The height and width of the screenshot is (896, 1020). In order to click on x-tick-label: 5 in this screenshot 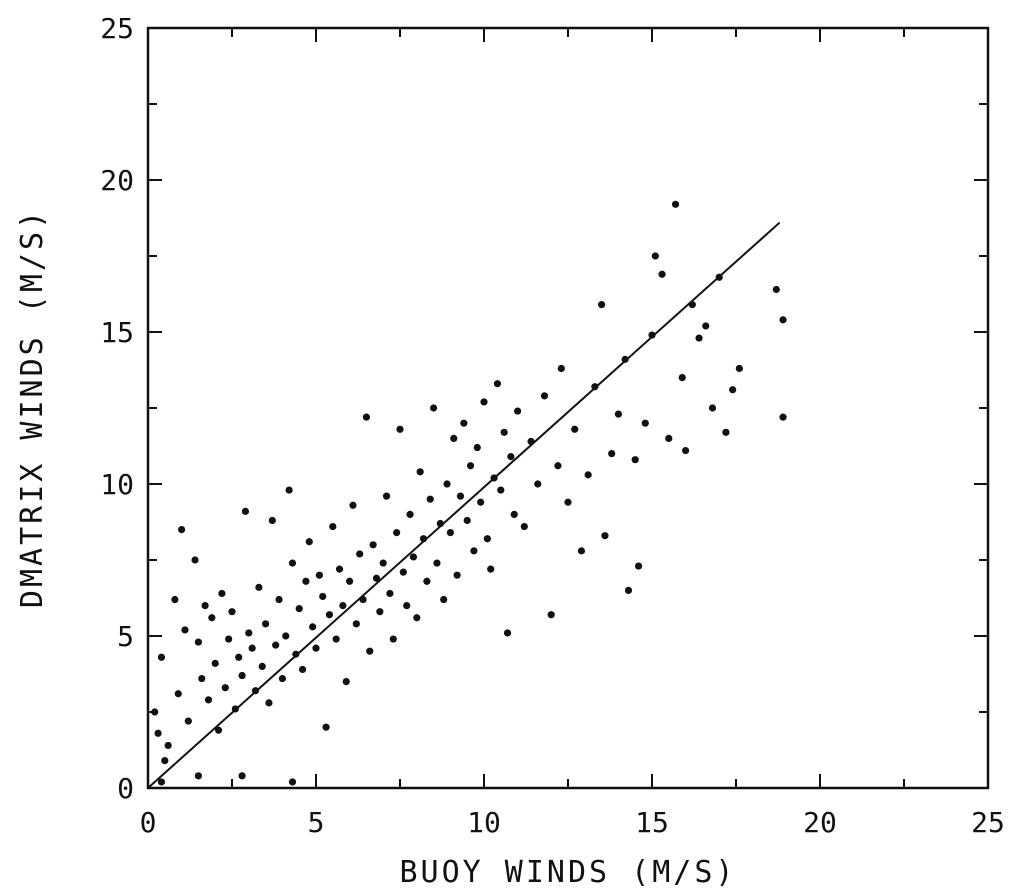, I will do `click(316, 822)`.